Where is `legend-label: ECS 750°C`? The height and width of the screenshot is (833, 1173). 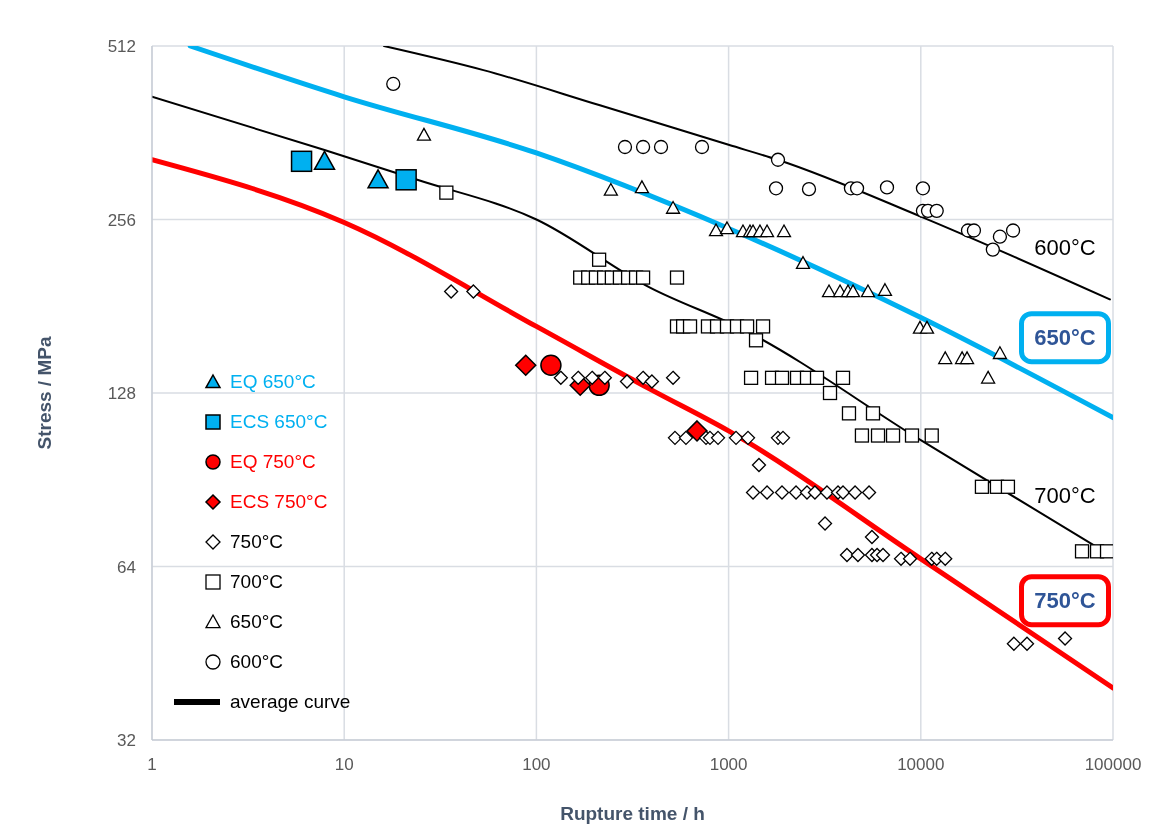
legend-label: ECS 750°C is located at coordinates (279, 502).